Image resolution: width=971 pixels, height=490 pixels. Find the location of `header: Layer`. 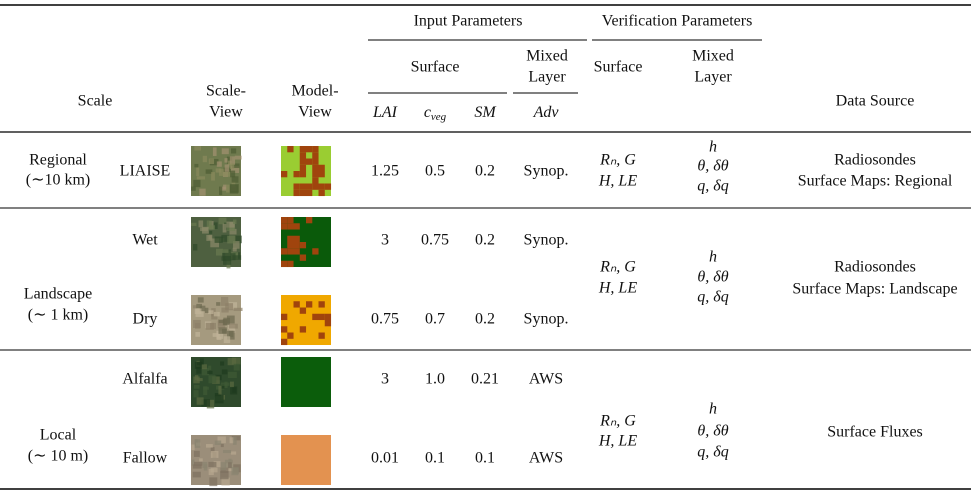

header: Layer is located at coordinates (547, 77).